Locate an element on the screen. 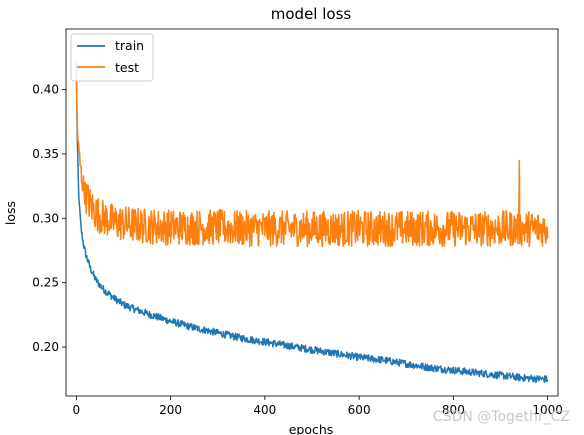 Image resolution: width=584 pixels, height=435 pixels. y-tick-label: 0.35 is located at coordinates (45, 154).